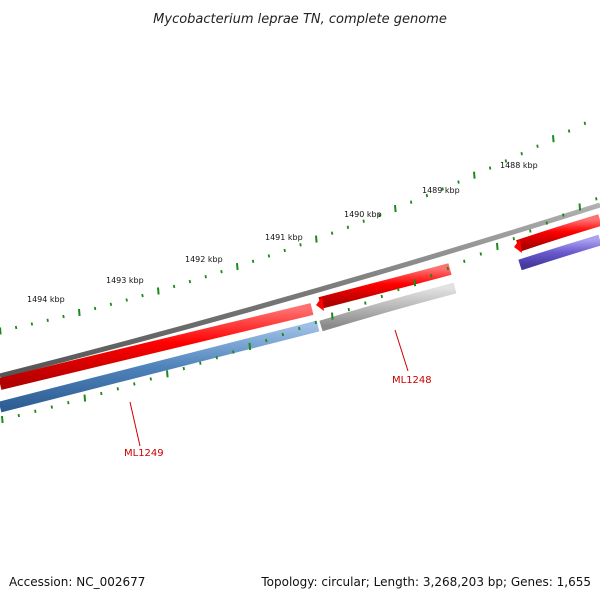 Image resolution: width=600 pixels, height=600 pixels. I want to click on kbp-label: 1488 kbp, so click(519, 165).